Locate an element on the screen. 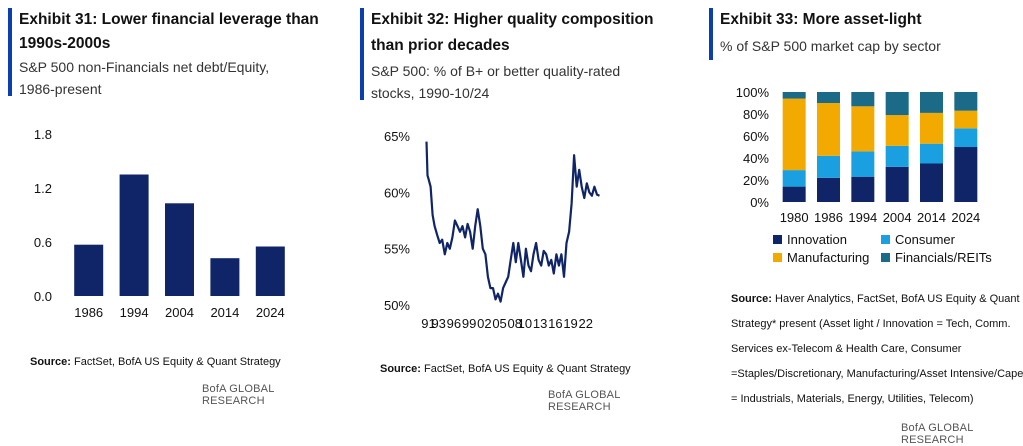 The height and width of the screenshot is (446, 1023). x-tick-label: 22 is located at coordinates (586, 323).